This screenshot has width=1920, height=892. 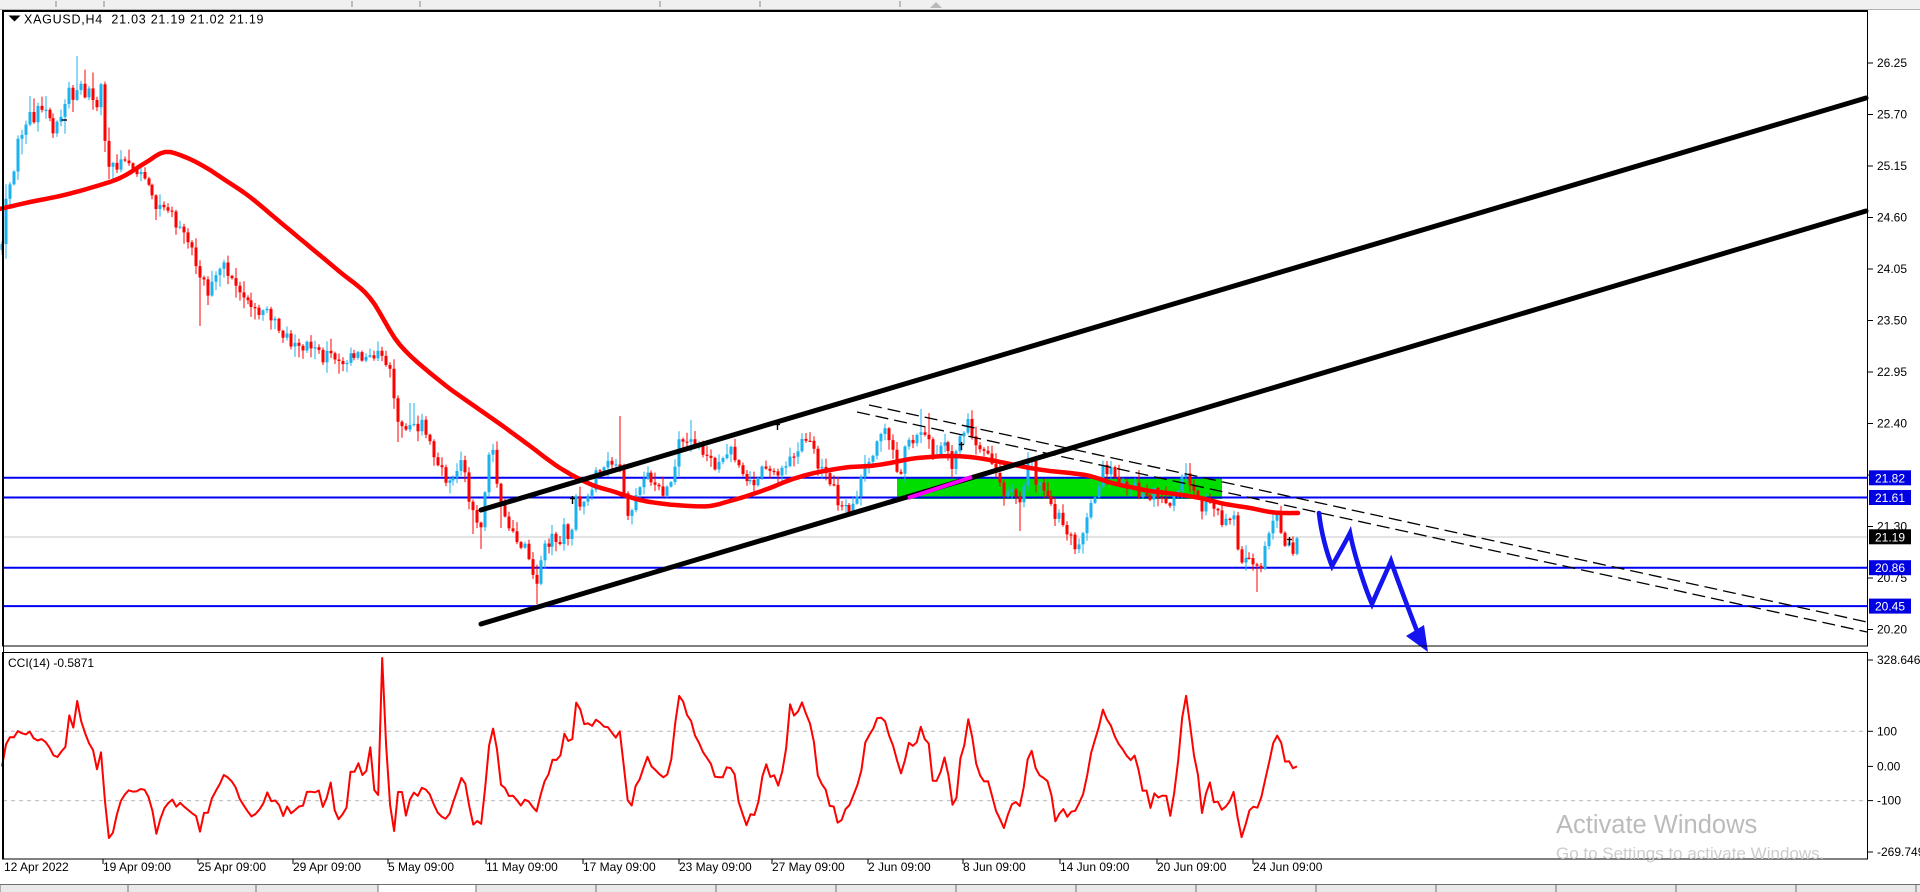 What do you see at coordinates (1889, 766) in the screenshot?
I see `svg-text: 0.00` at bounding box center [1889, 766].